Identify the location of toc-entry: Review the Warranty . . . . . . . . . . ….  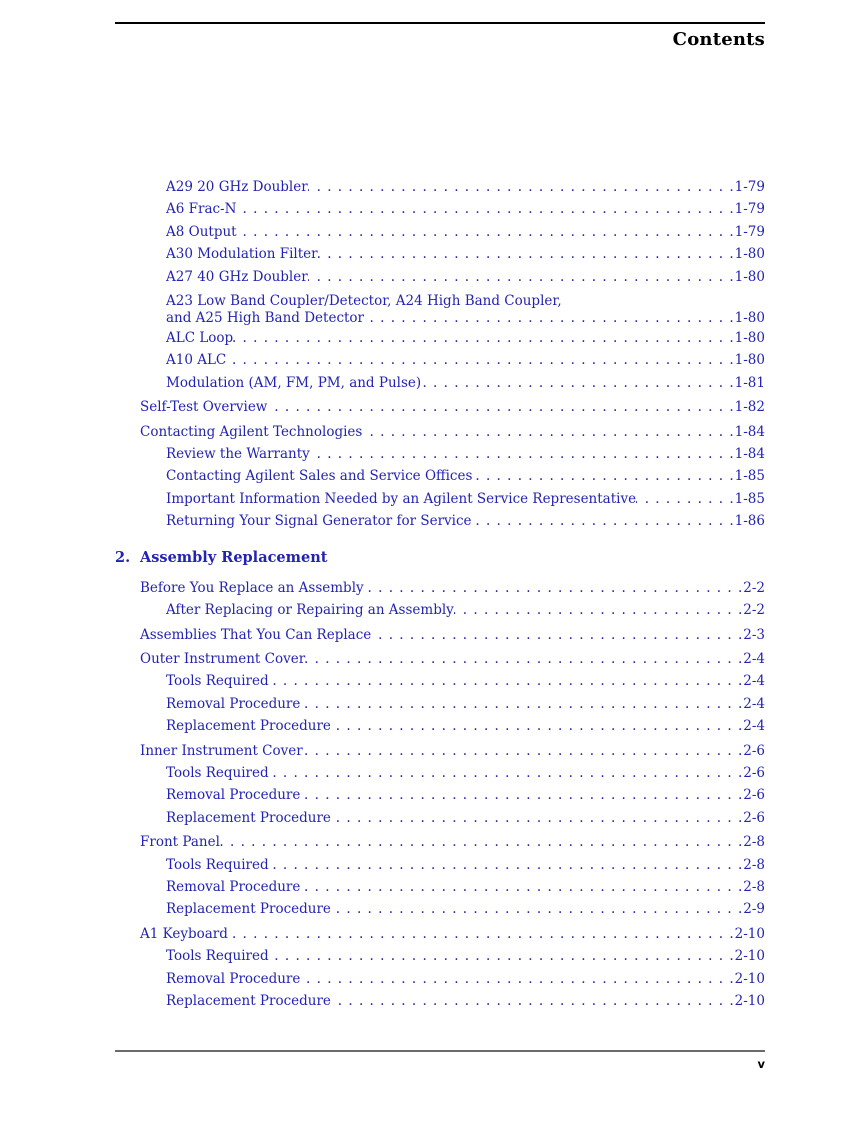
(440, 454).